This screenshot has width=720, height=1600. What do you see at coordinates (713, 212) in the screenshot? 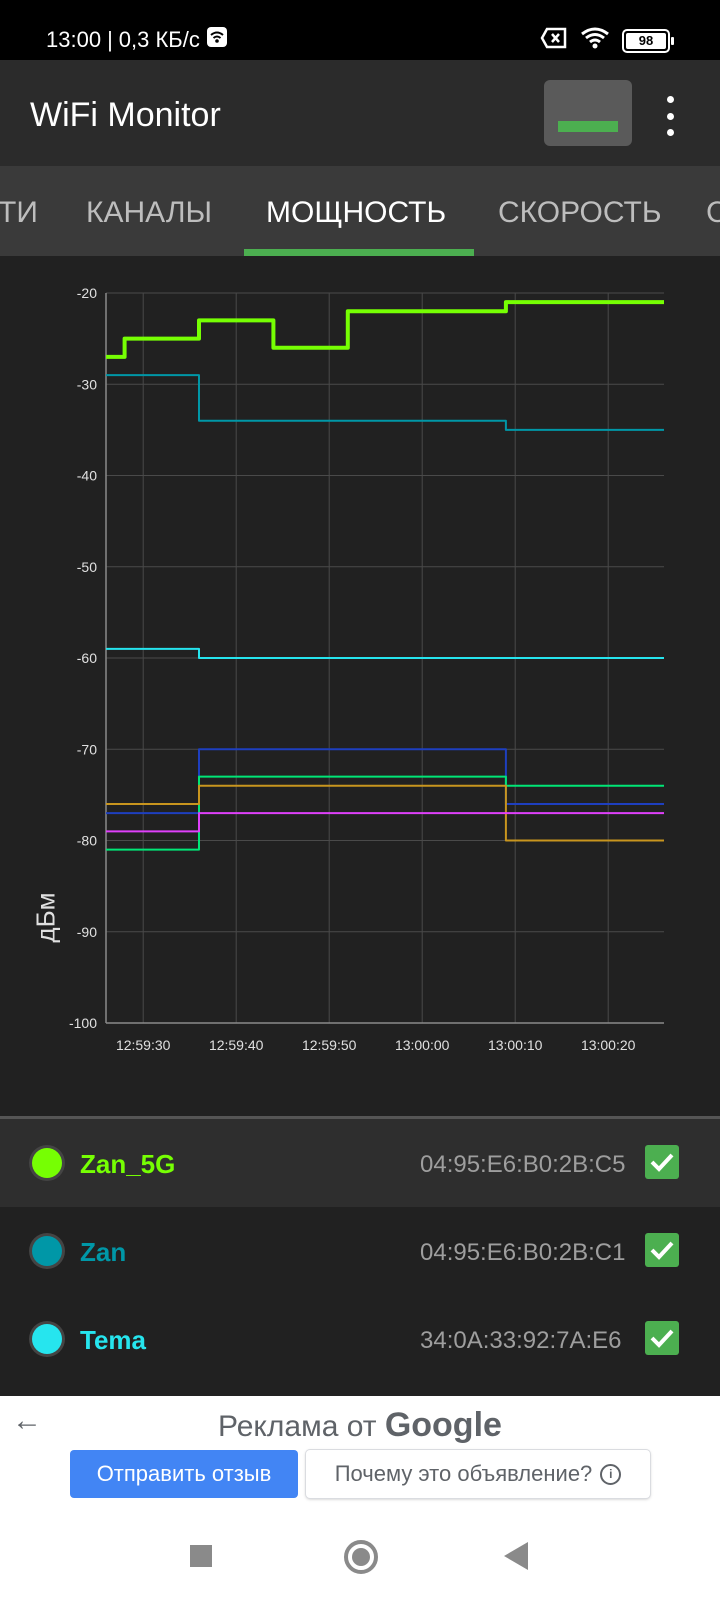
I see `tab-more: С` at bounding box center [713, 212].